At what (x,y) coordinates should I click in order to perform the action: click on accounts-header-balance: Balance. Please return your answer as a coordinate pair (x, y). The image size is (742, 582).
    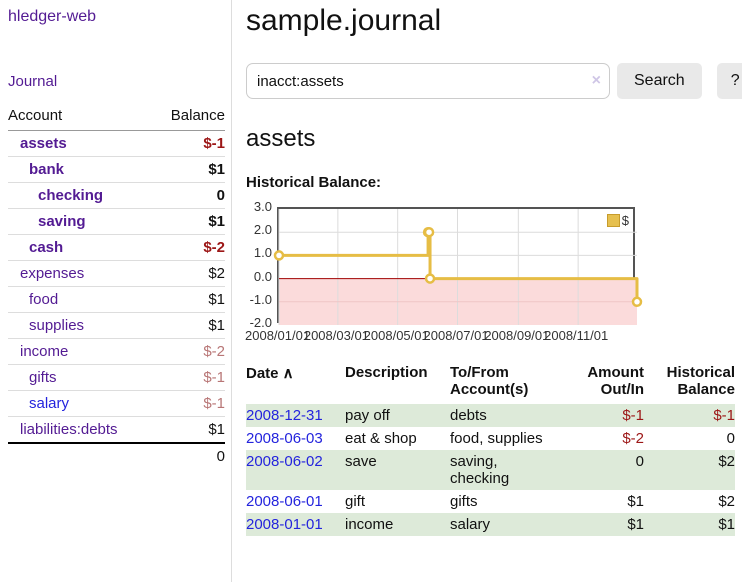
    Looking at the image, I should click on (189, 119).